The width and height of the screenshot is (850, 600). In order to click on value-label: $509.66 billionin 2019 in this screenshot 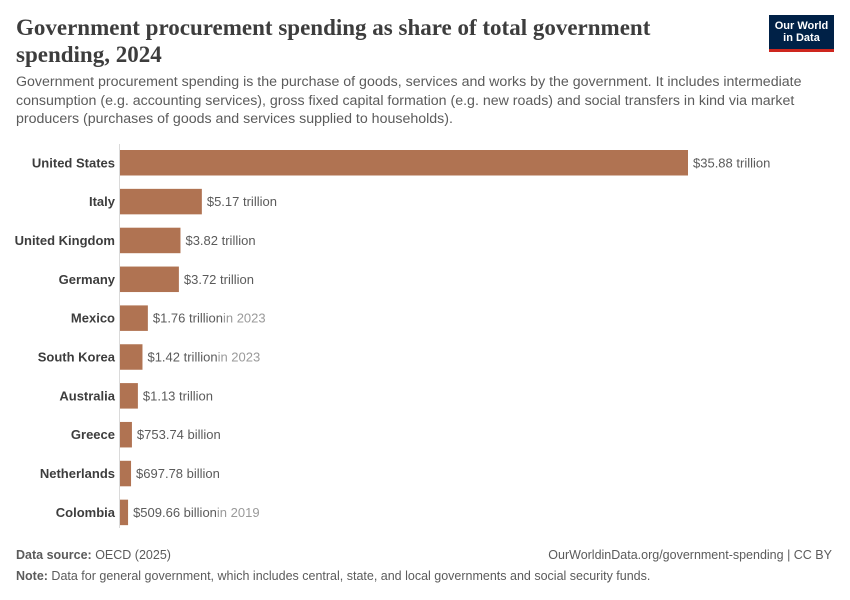, I will do `click(196, 512)`.